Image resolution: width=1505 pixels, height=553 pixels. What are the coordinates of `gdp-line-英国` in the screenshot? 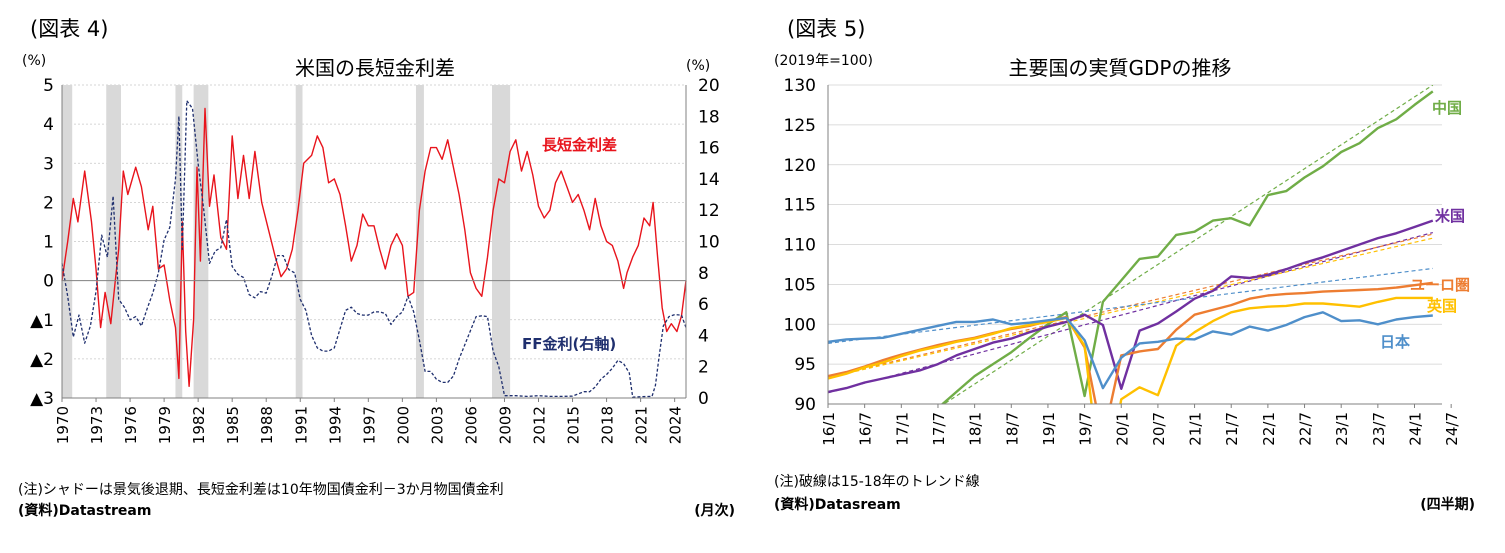 It's located at (1130, 350).